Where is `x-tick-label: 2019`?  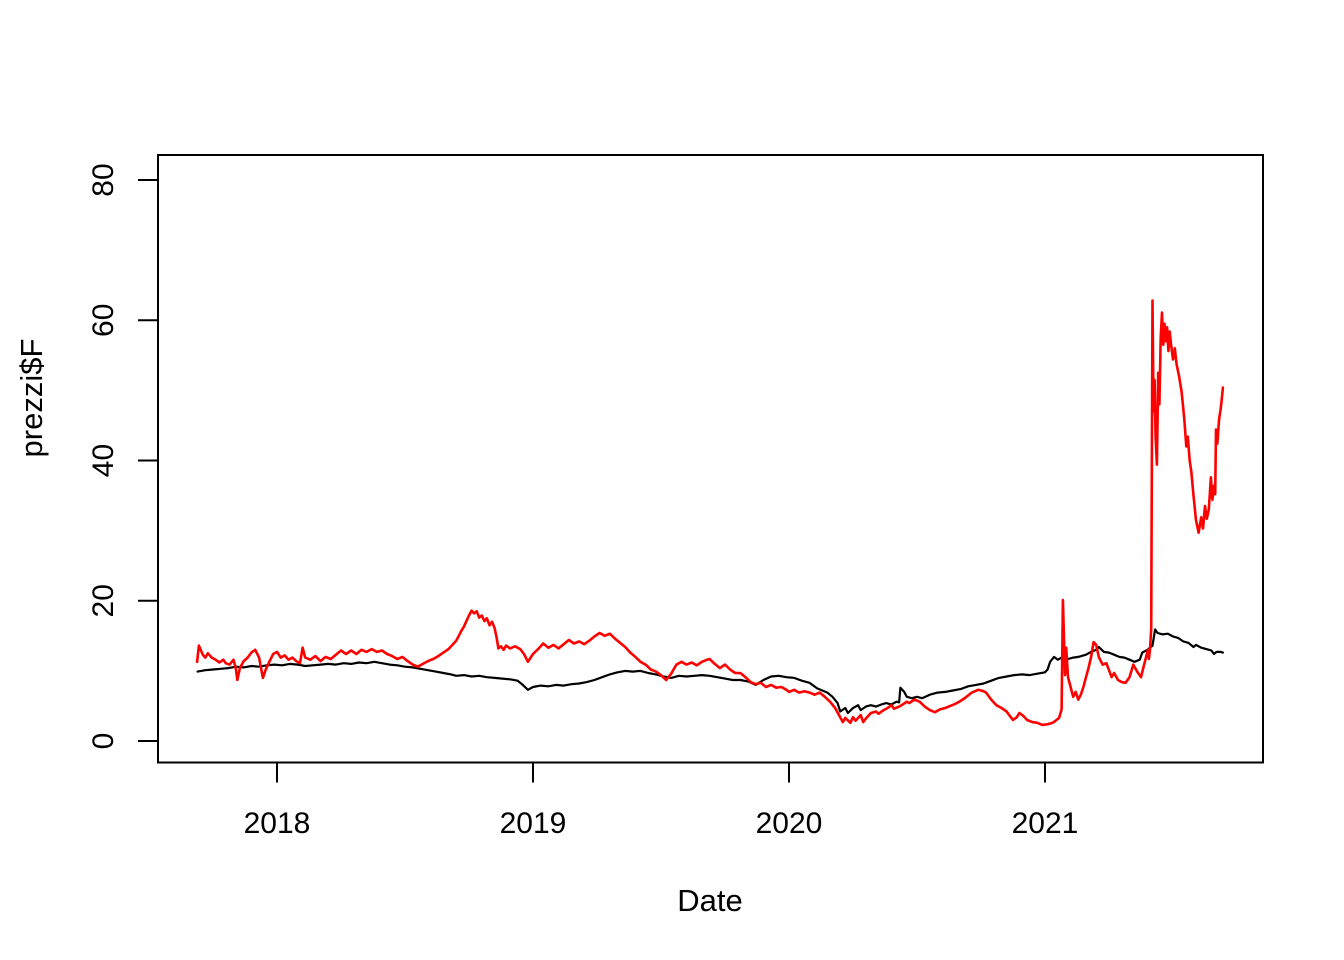 x-tick-label: 2019 is located at coordinates (533, 823).